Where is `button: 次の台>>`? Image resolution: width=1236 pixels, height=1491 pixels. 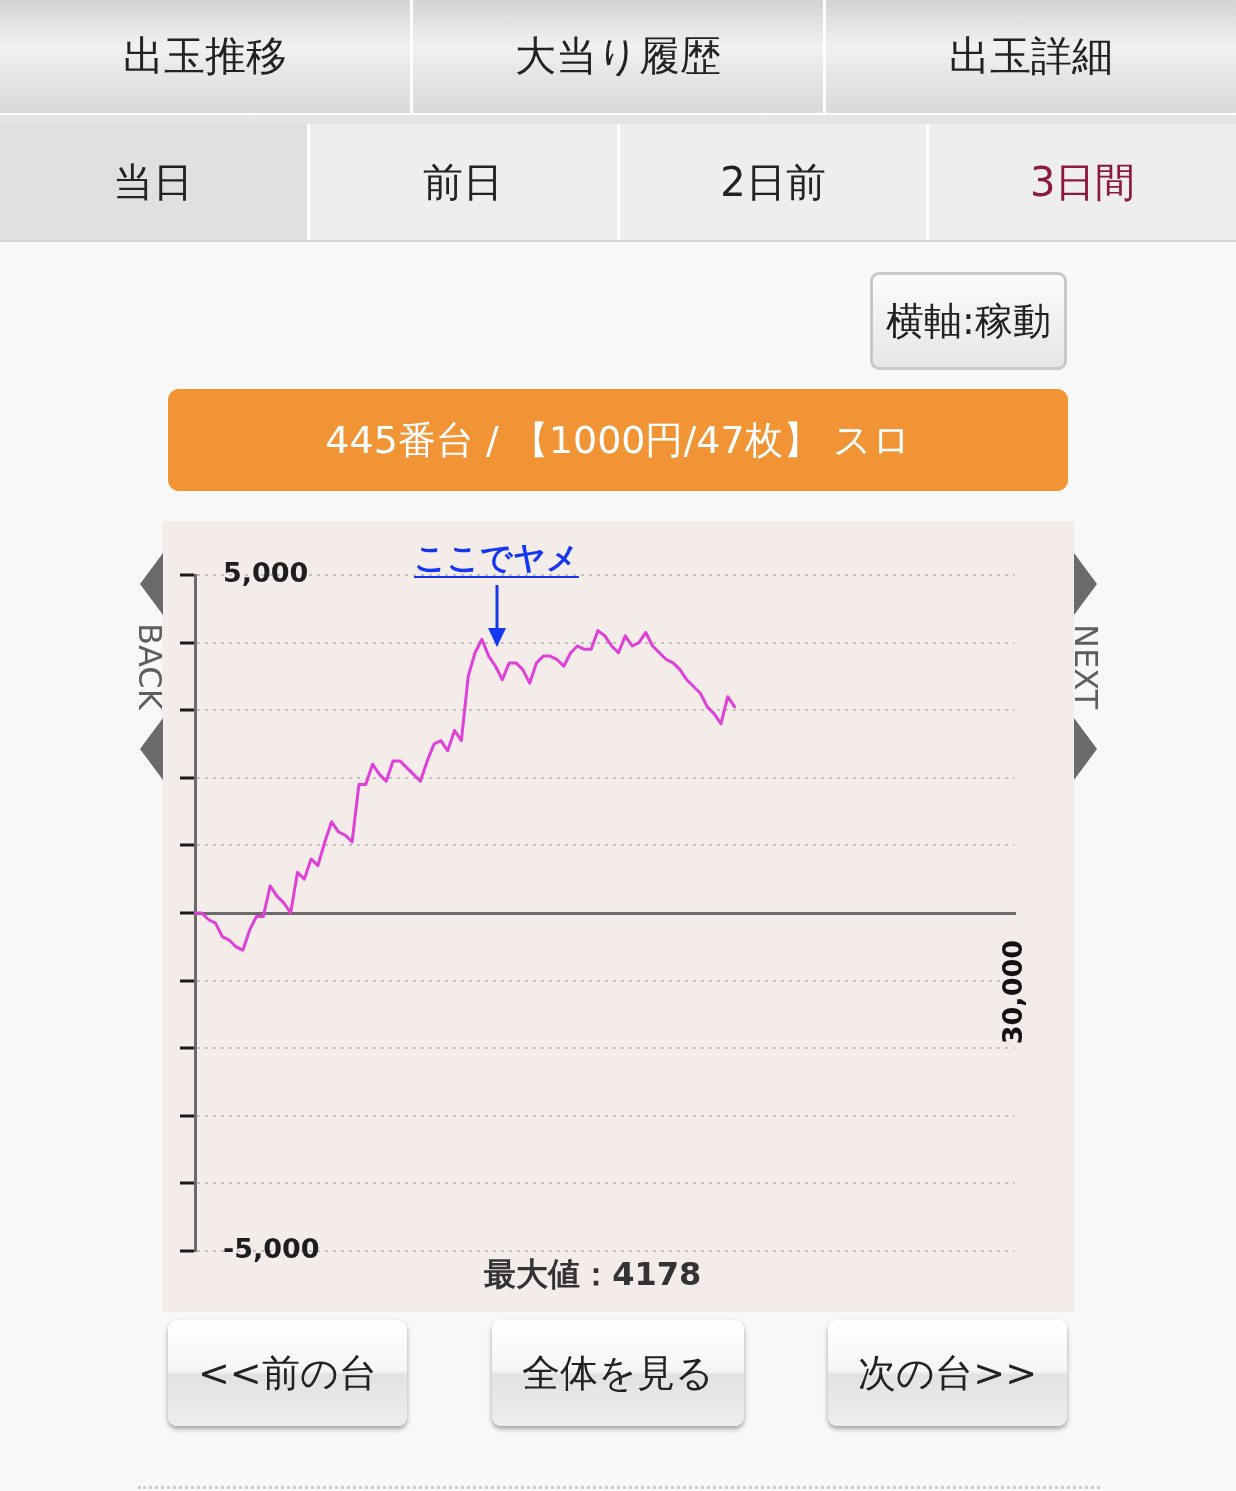 button: 次の台>> is located at coordinates (947, 1373).